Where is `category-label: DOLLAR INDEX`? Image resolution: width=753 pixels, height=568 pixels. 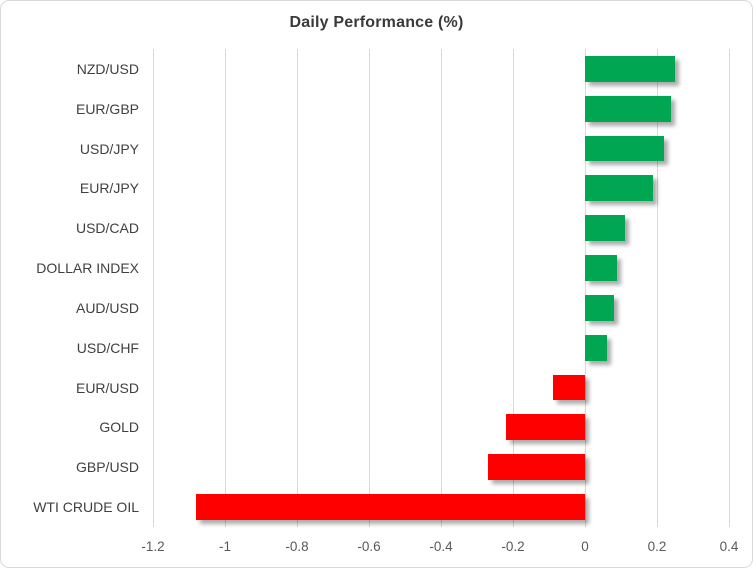 category-label: DOLLAR INDEX is located at coordinates (87, 268).